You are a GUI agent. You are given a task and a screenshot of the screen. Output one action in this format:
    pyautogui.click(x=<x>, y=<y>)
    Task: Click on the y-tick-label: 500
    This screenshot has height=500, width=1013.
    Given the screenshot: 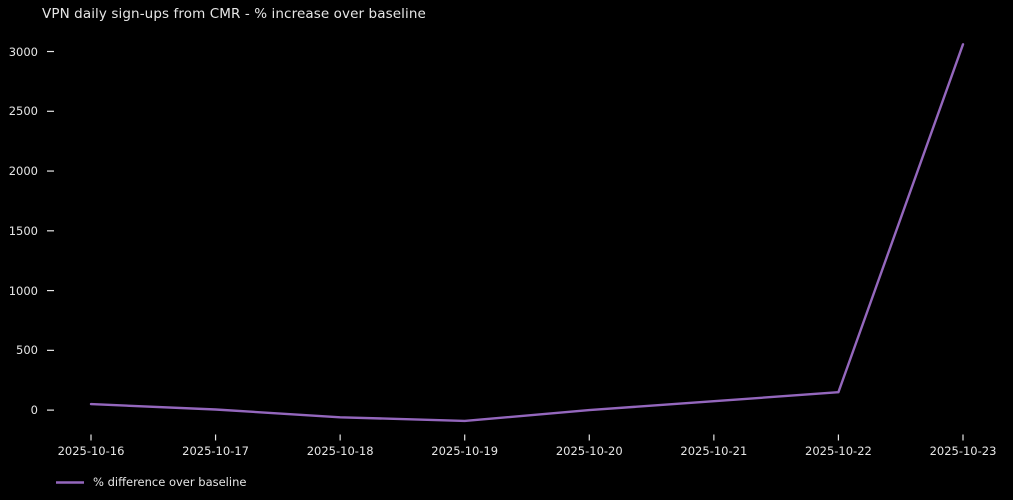 What is the action you would take?
    pyautogui.click(x=27, y=350)
    